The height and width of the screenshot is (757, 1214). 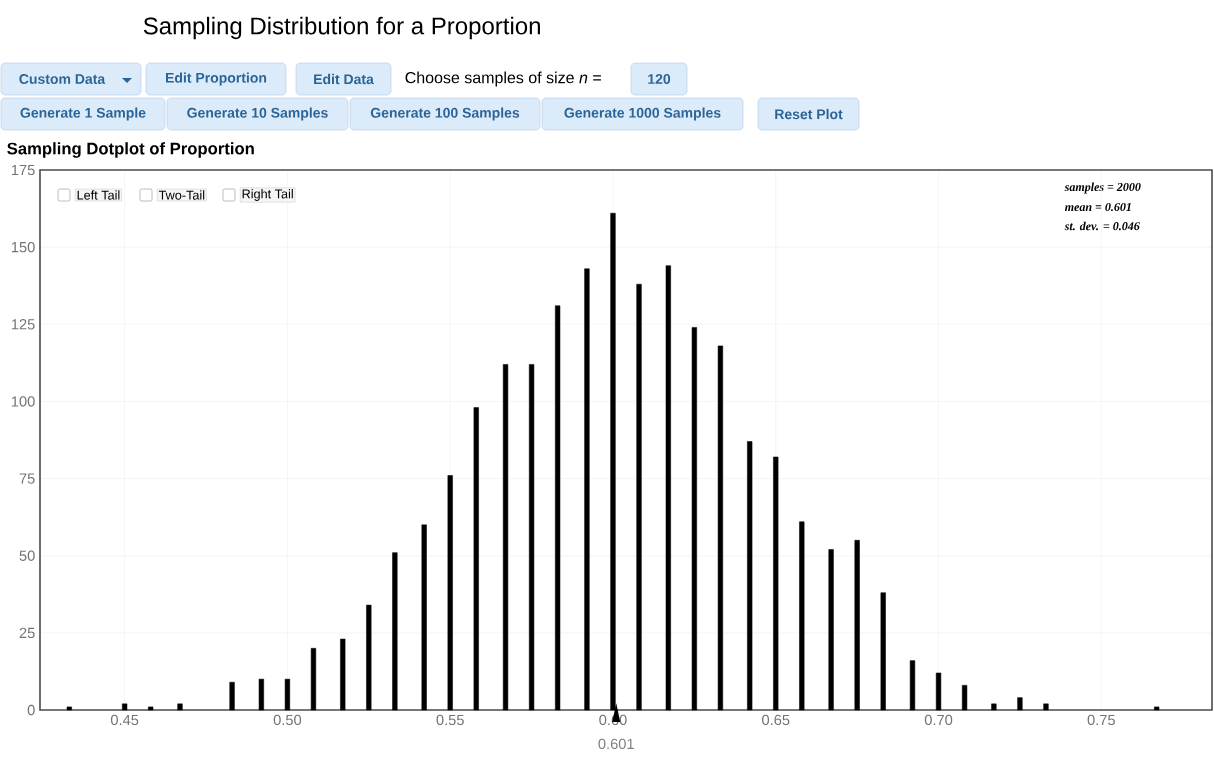 What do you see at coordinates (1102, 226) in the screenshot?
I see `annotation: st. dev. = 0.046` at bounding box center [1102, 226].